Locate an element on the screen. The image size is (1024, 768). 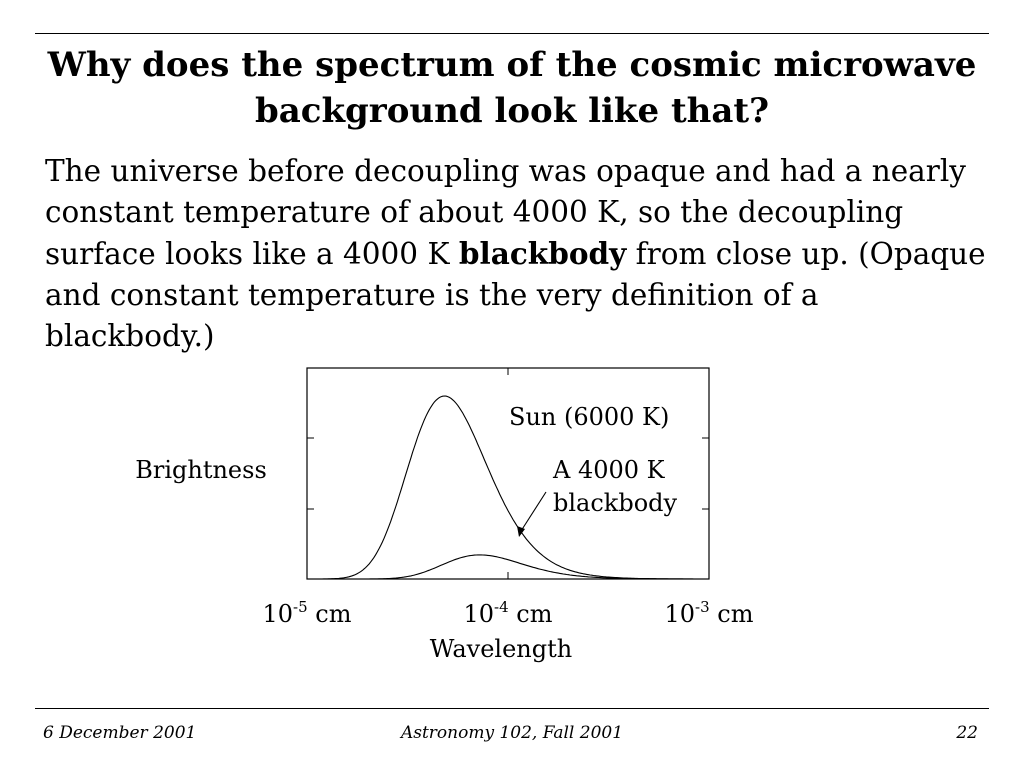
blackbody-label-line: blackbody is located at coordinates (615, 503).